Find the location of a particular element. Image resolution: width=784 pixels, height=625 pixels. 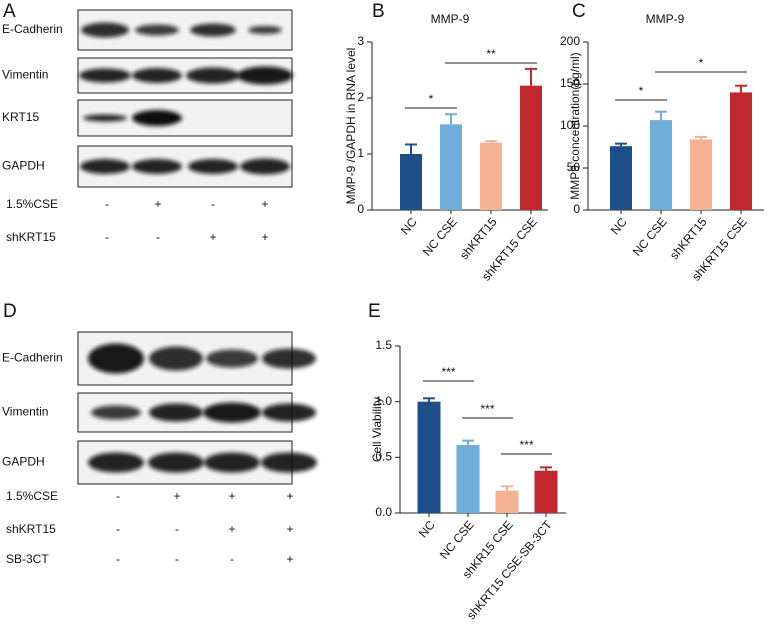

y-tick-label: 0.0 is located at coordinates (383, 512).